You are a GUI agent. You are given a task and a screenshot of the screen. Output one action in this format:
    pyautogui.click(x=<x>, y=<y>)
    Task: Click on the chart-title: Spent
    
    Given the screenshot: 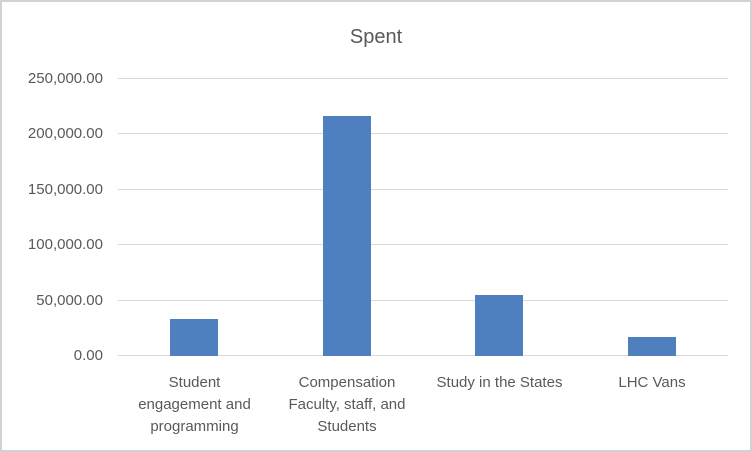 What is the action you would take?
    pyautogui.click(x=376, y=37)
    